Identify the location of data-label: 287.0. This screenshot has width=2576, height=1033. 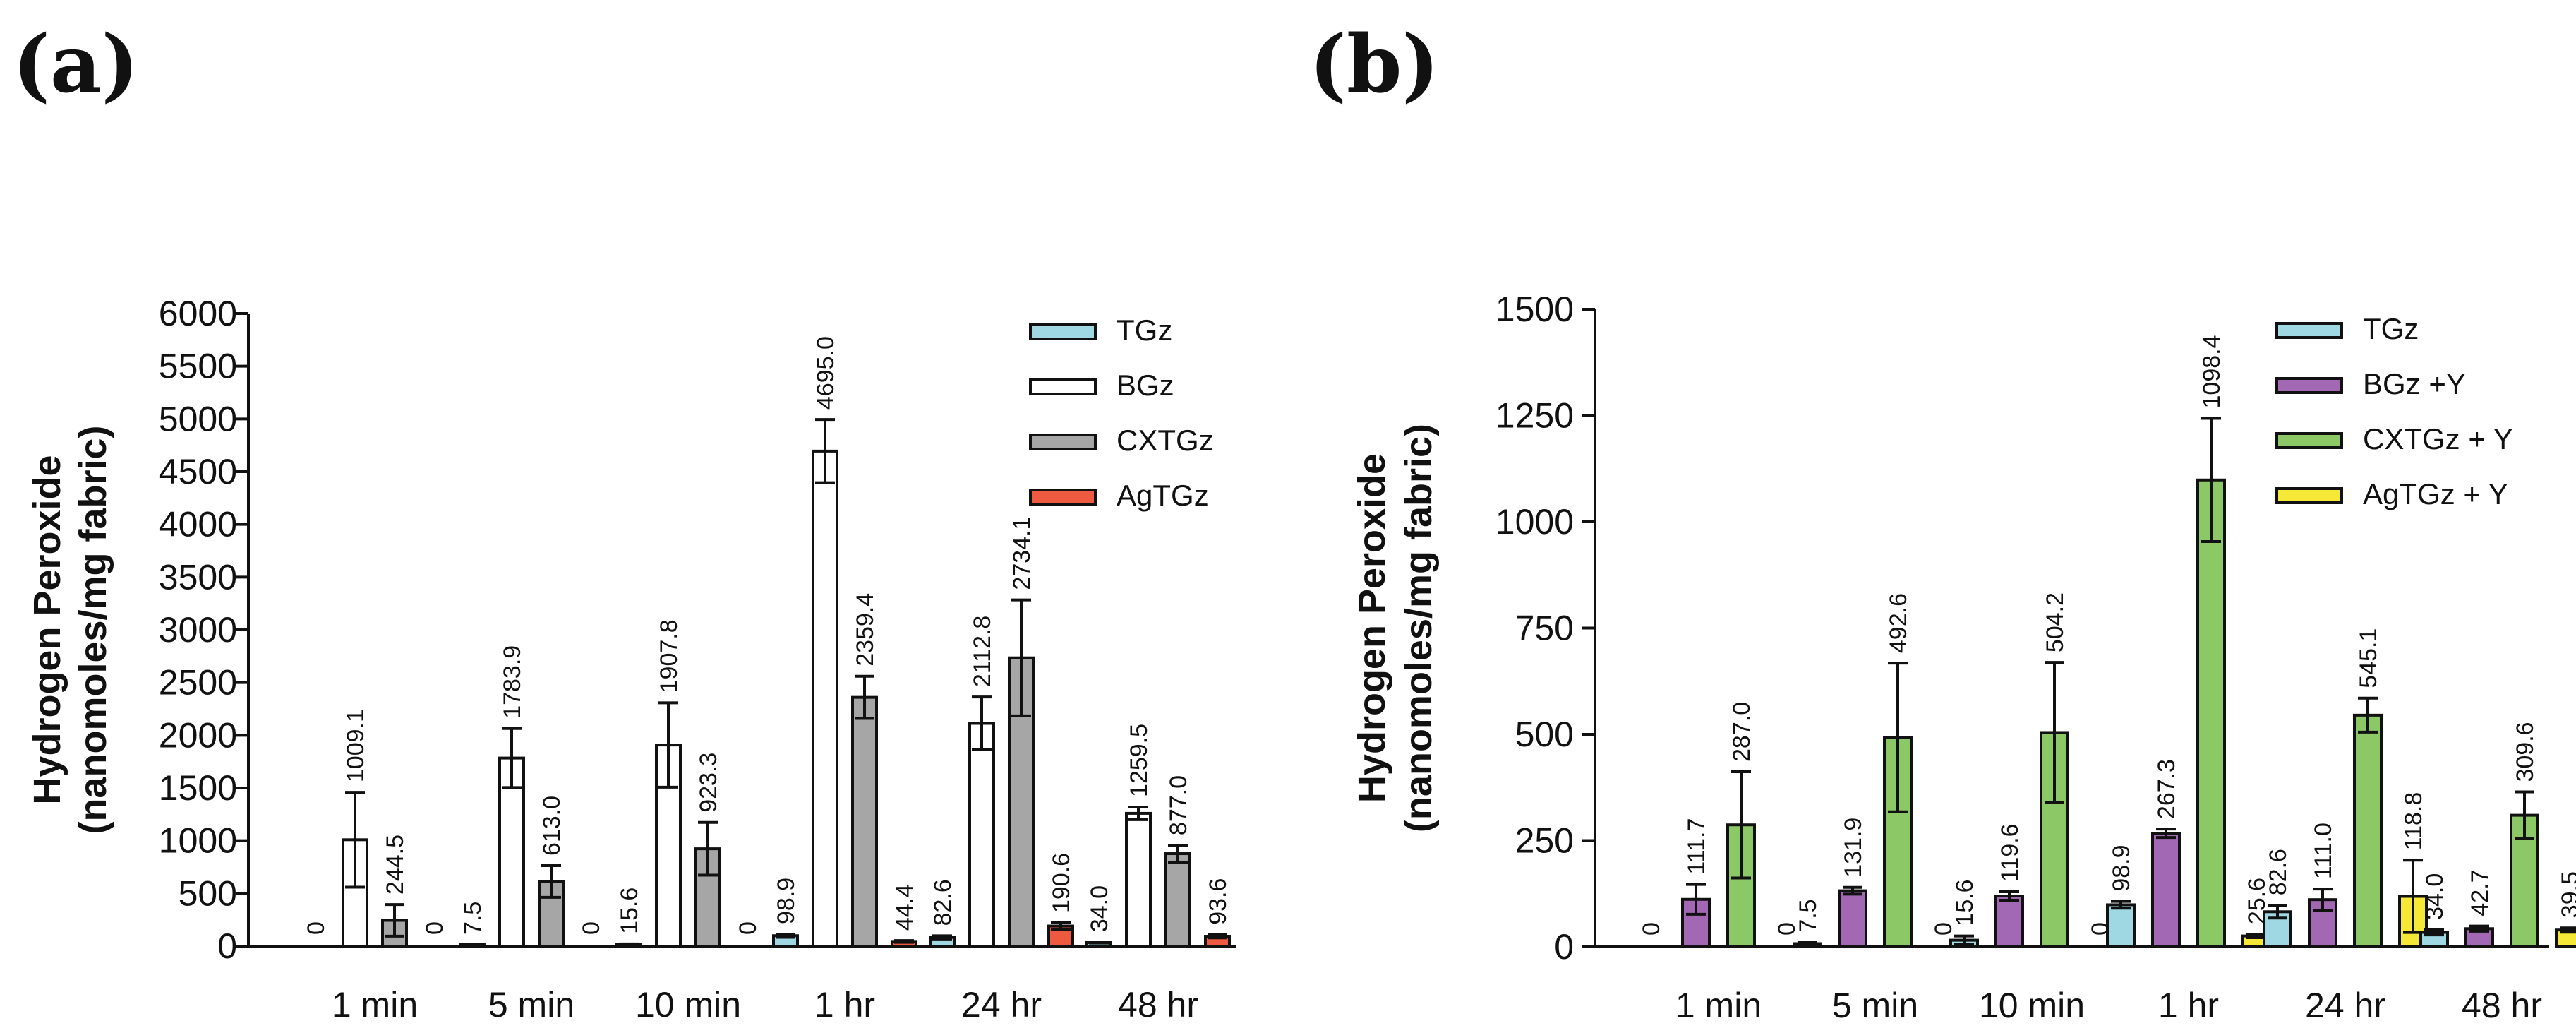
(1741, 732).